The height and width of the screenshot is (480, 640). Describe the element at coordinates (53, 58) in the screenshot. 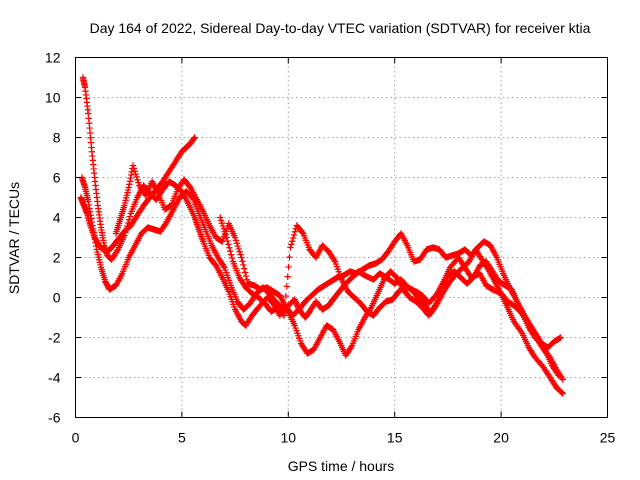

I see `y-tick-label: 12` at that location.